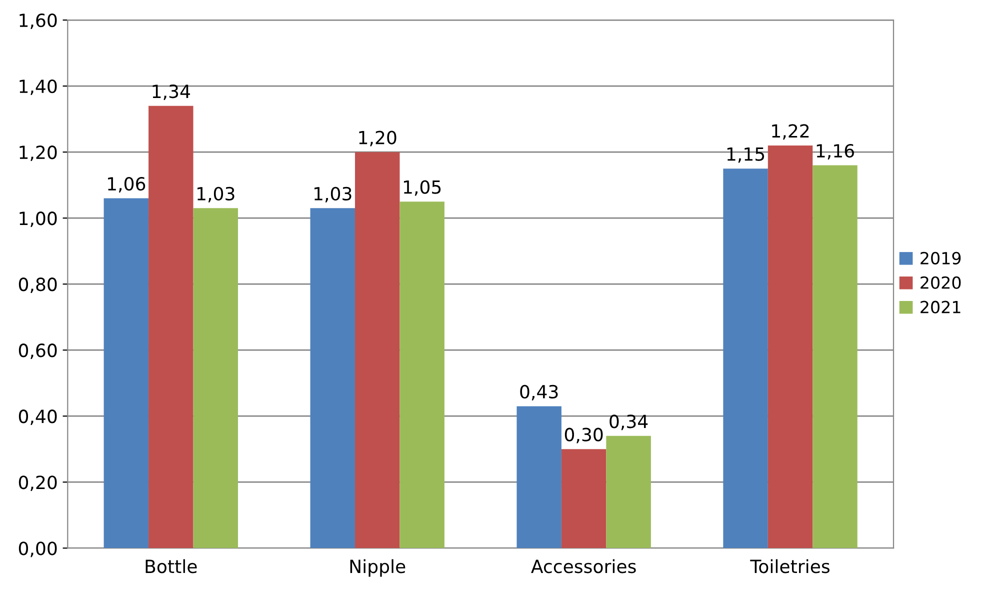  What do you see at coordinates (38, 22) in the screenshot?
I see `y-tick-label: 1,60` at bounding box center [38, 22].